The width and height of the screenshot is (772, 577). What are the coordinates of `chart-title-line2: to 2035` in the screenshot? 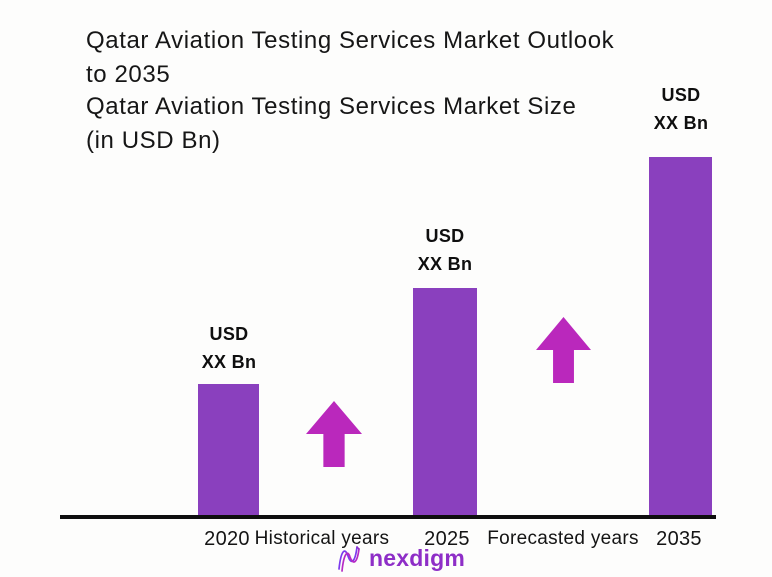 It's located at (128, 74).